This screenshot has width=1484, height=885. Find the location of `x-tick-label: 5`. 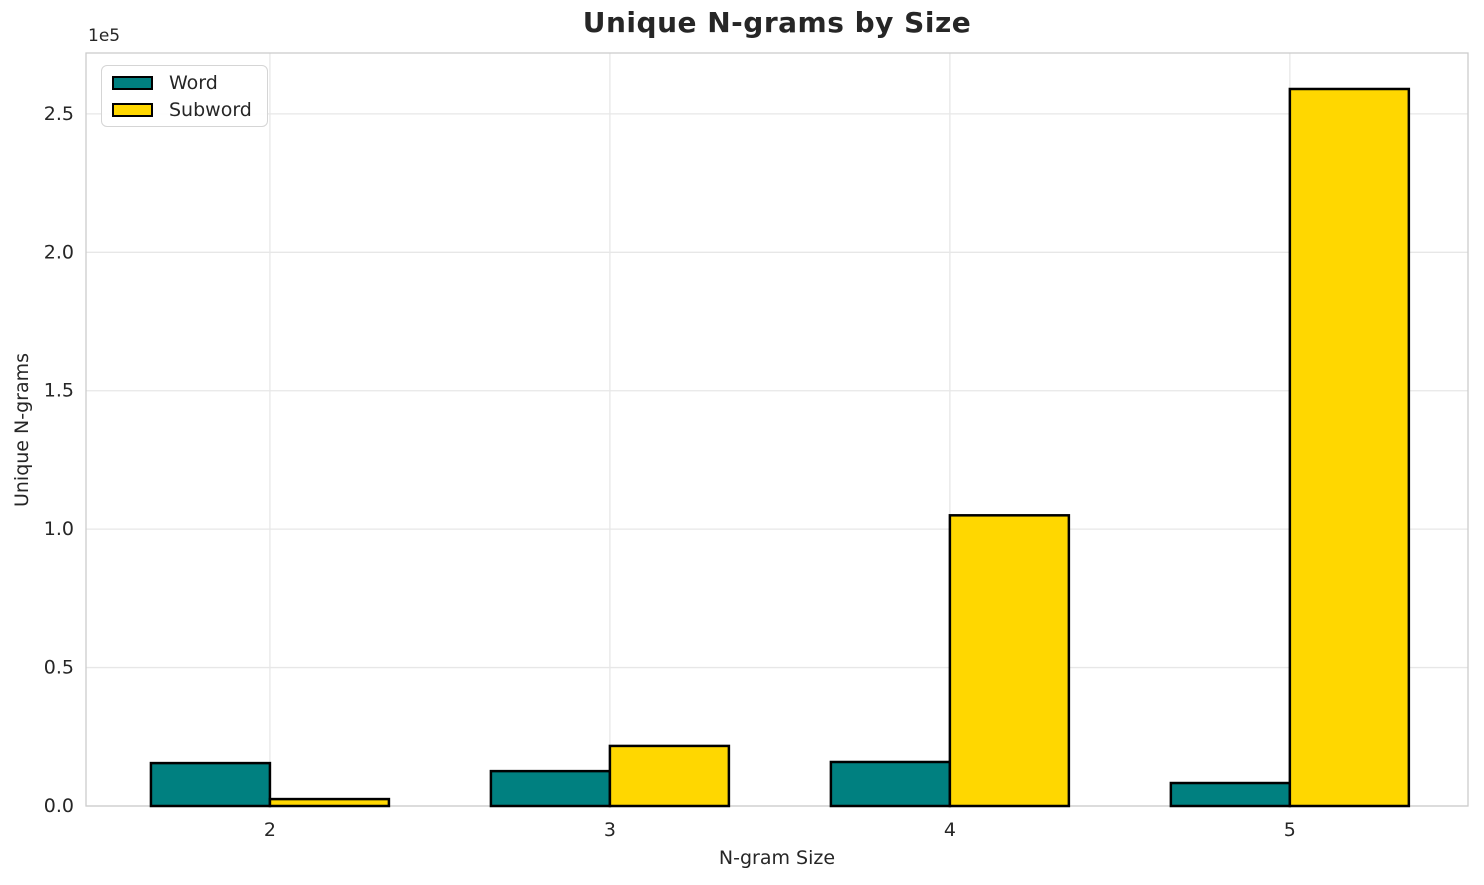

x-tick-label: 5 is located at coordinates (1290, 830).